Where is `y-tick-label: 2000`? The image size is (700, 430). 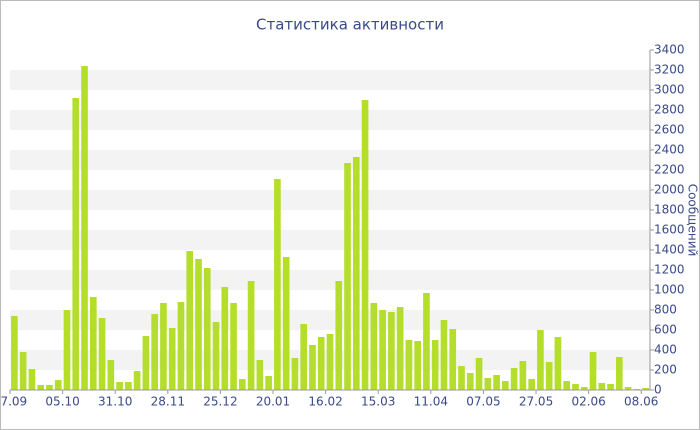 y-tick-label: 2000 is located at coordinates (669, 190).